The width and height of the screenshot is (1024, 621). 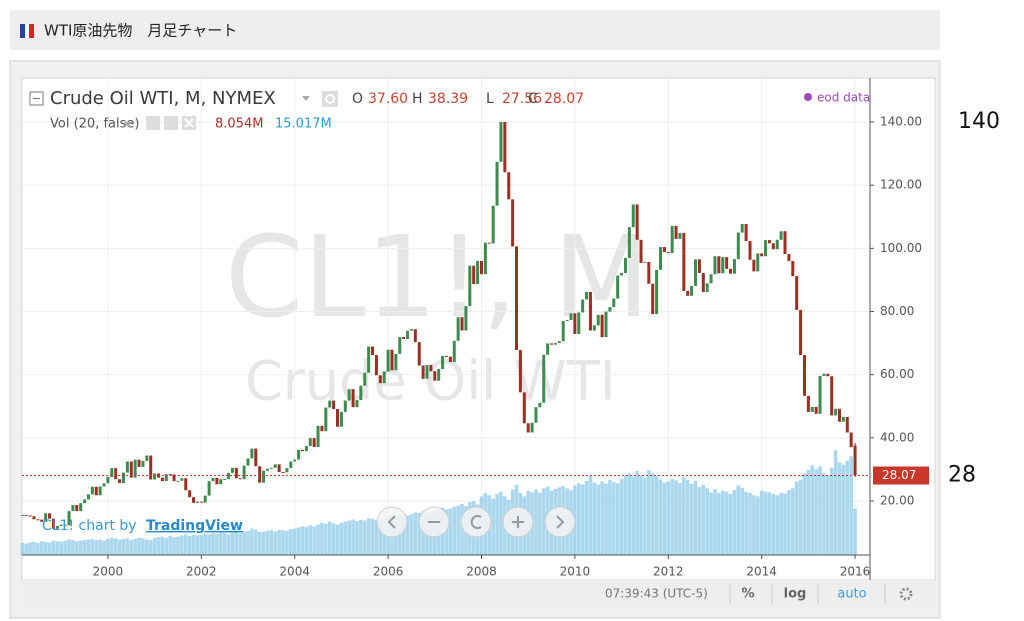 What do you see at coordinates (108, 572) in the screenshot?
I see `x-tick-label: 2000` at bounding box center [108, 572].